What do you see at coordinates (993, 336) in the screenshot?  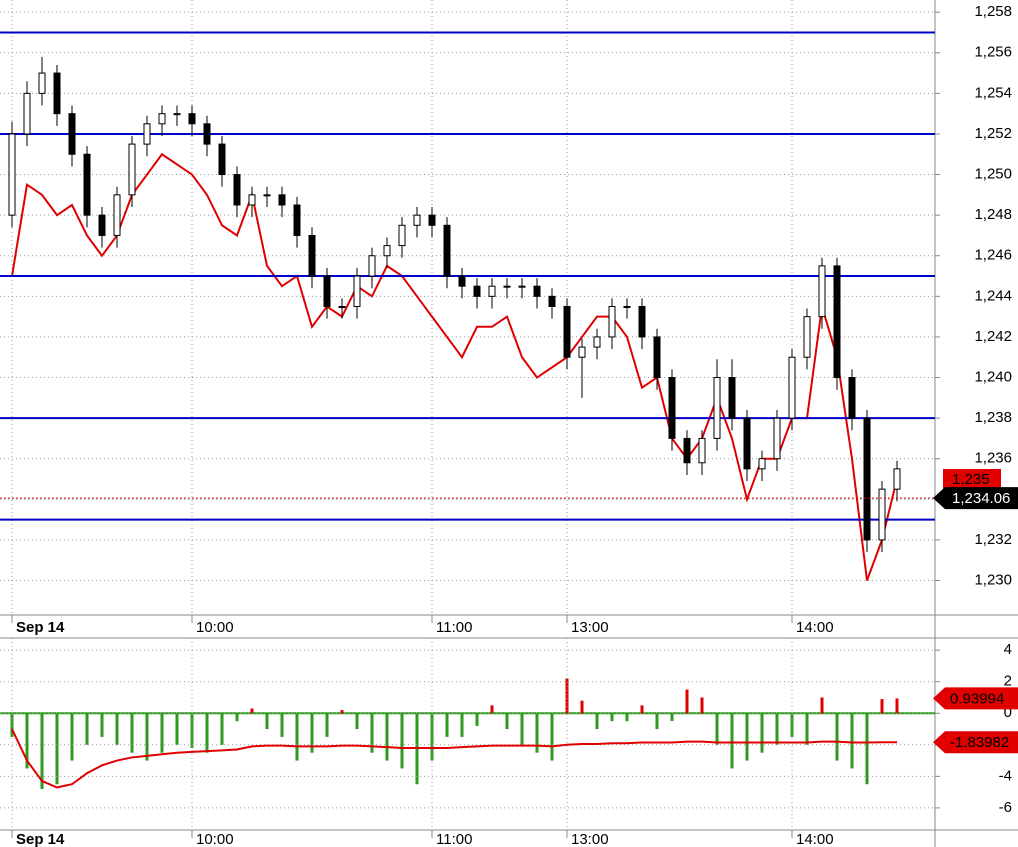 I see `y-tick-label: 1,242` at bounding box center [993, 336].